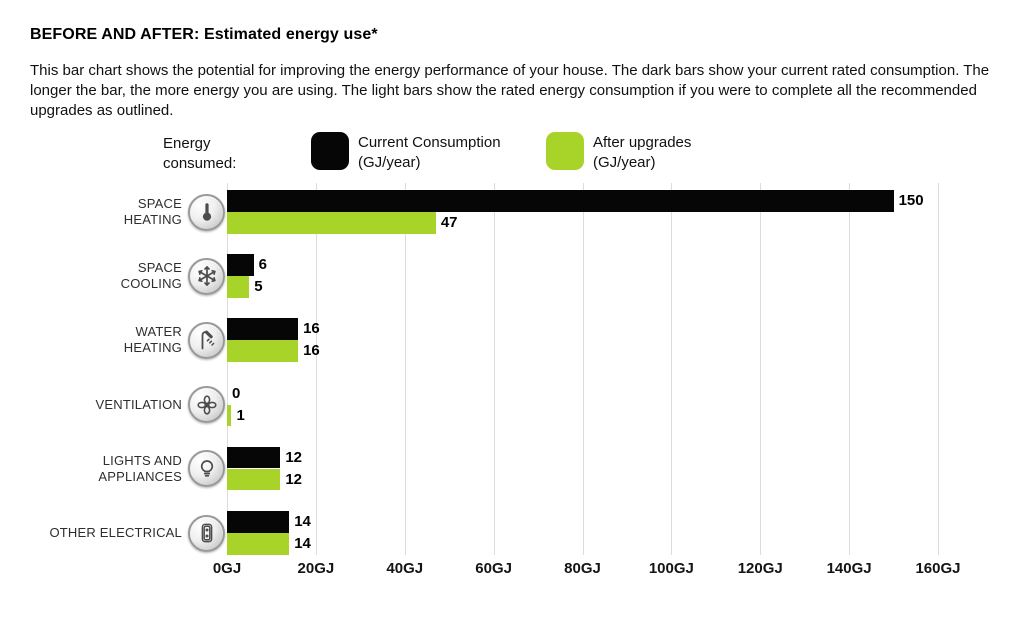  Describe the element at coordinates (493, 568) in the screenshot. I see `x-axis-tick-label: 60GJ` at that location.